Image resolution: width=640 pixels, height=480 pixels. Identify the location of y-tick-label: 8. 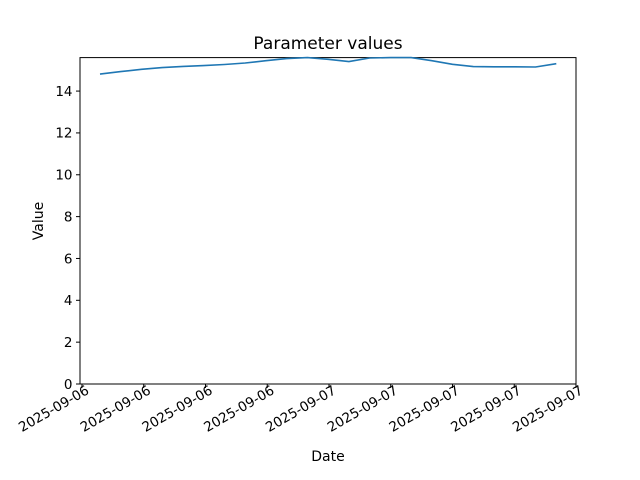
(68, 217).